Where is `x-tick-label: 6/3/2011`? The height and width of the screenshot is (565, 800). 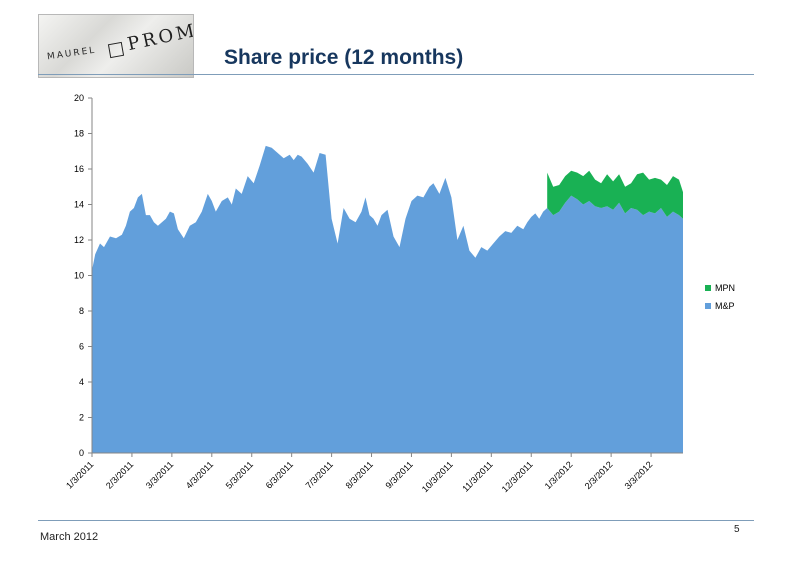 x-tick-label: 6/3/2011 is located at coordinates (279, 474).